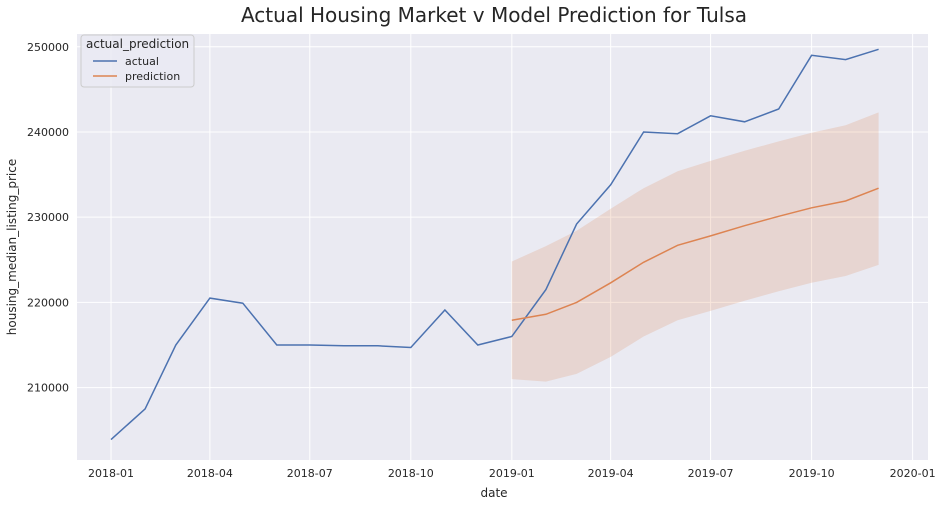 Image resolution: width=938 pixels, height=506 pixels. I want to click on x-tick-label: 2018-04, so click(210, 473).